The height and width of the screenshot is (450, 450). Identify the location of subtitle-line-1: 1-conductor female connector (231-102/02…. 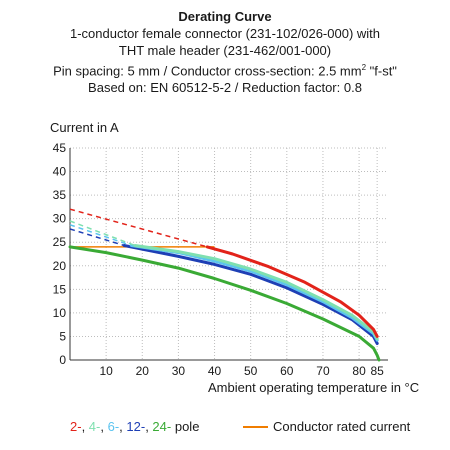
(224, 33).